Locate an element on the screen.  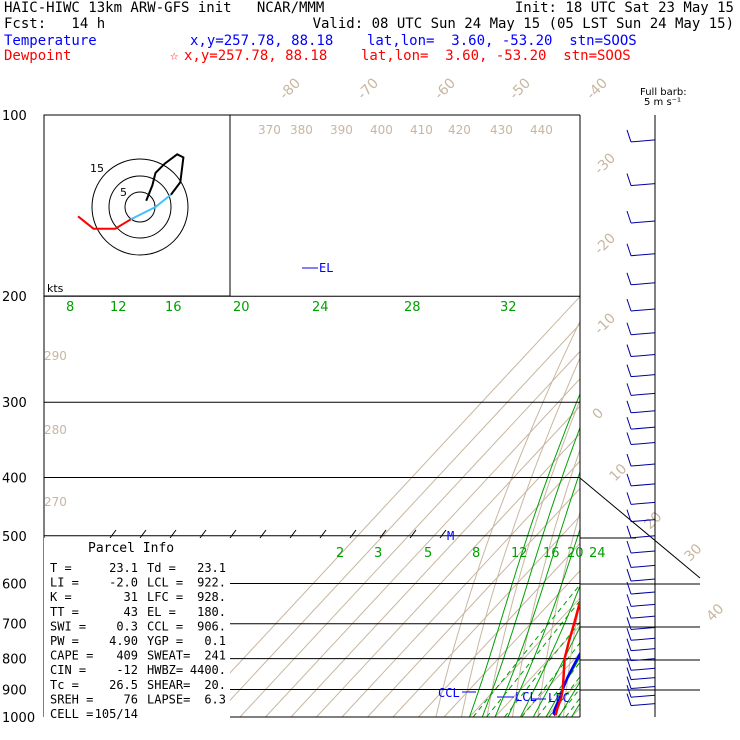
forecast-hour: Fcst: 14 h is located at coordinates (55, 24).